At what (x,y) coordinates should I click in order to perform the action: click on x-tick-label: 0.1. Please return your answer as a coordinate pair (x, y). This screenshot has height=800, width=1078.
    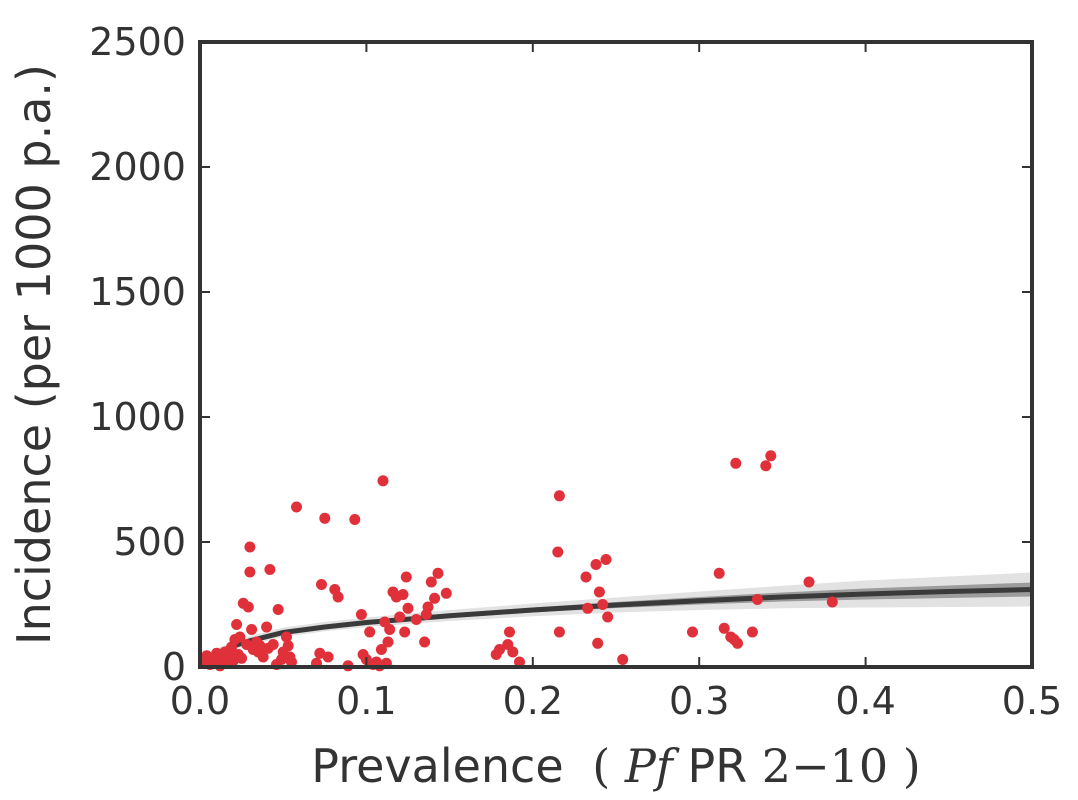
    Looking at the image, I should click on (366, 701).